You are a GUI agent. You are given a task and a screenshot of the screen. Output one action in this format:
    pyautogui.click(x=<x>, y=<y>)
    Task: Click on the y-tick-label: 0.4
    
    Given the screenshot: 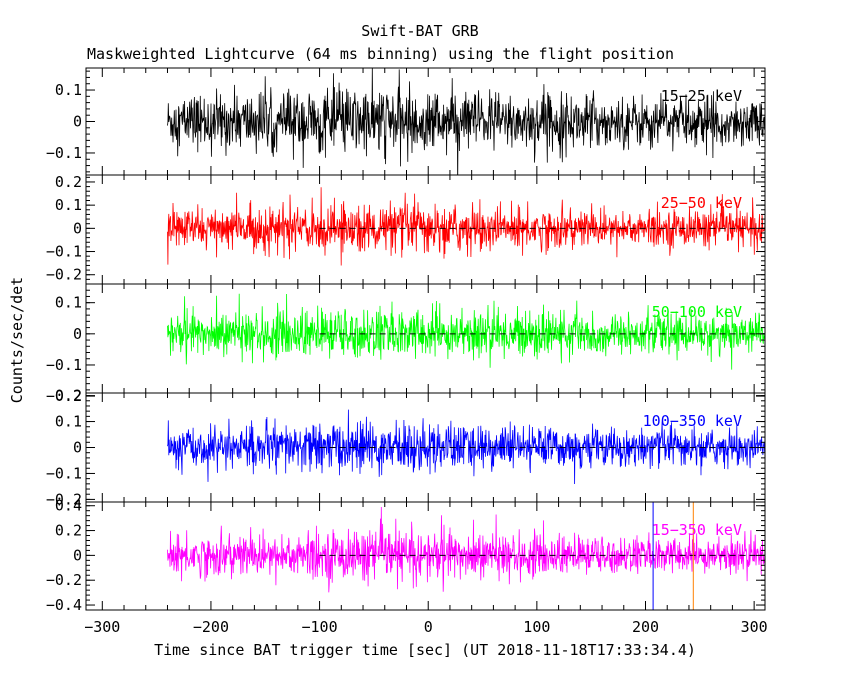 What is the action you would take?
    pyautogui.click(x=68, y=506)
    